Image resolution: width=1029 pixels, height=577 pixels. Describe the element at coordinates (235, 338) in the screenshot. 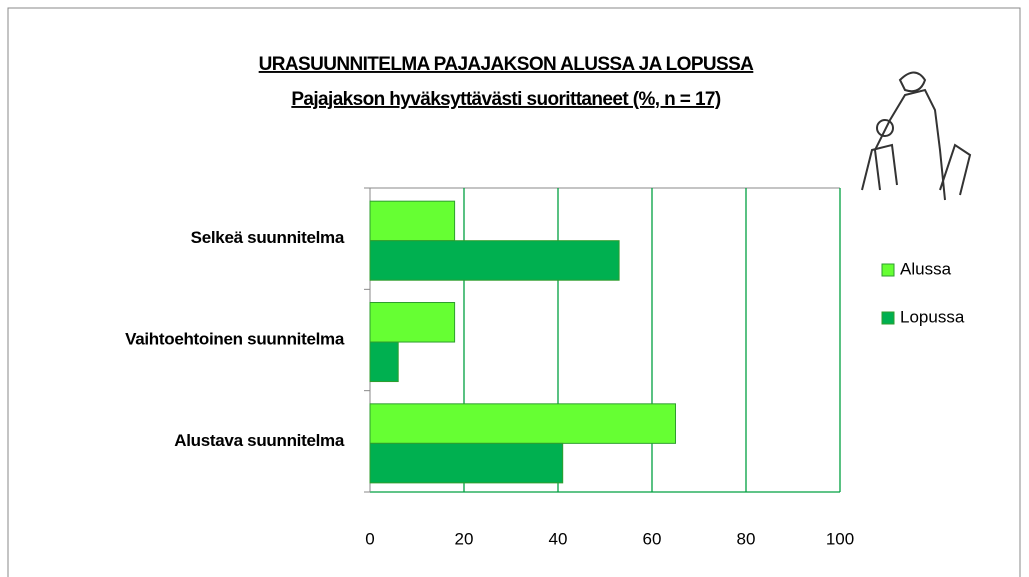

I see `y-tick-label: Vaihtoehtoinen suunnitelma` at that location.